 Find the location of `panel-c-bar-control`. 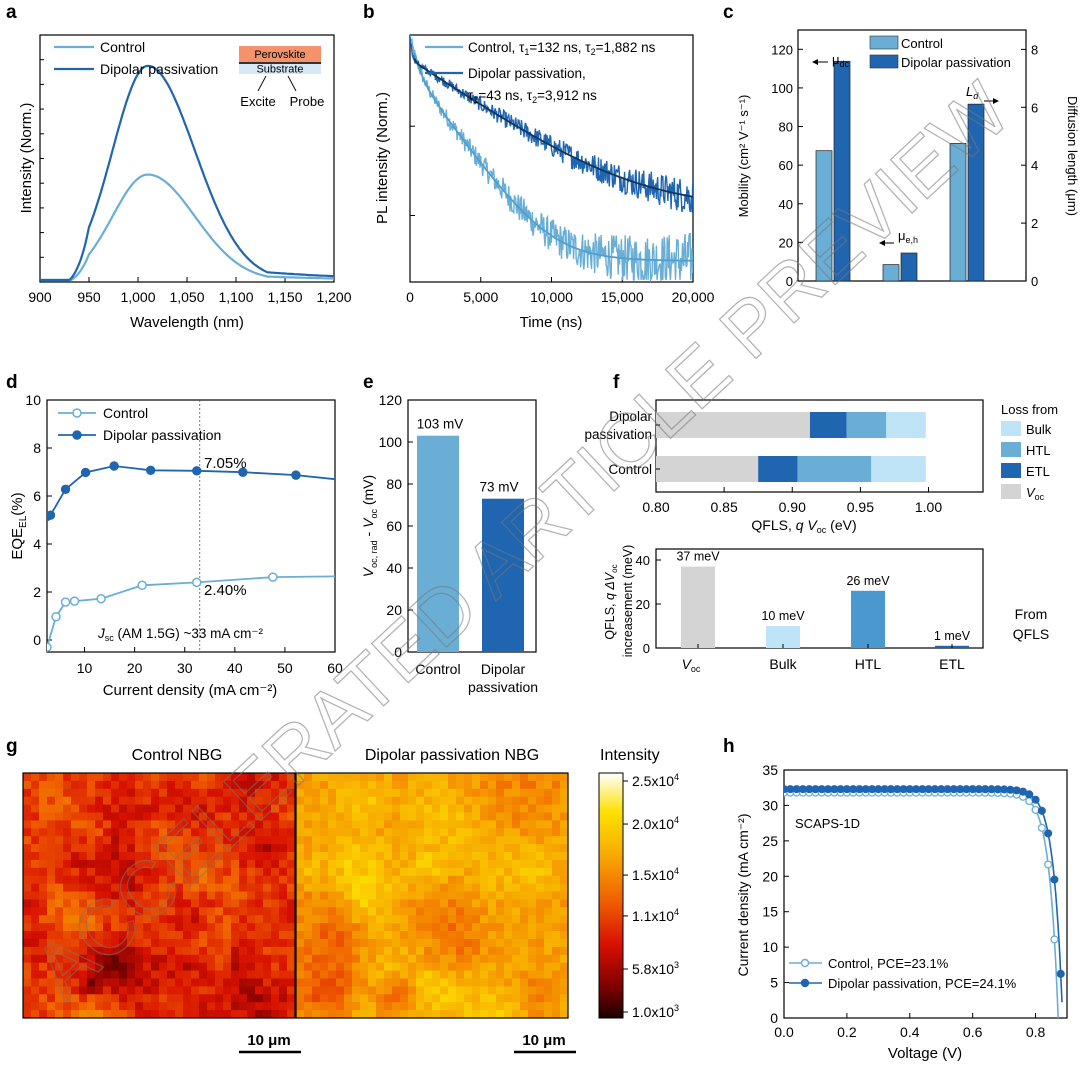

panel-c-bar-control is located at coordinates (958, 212).